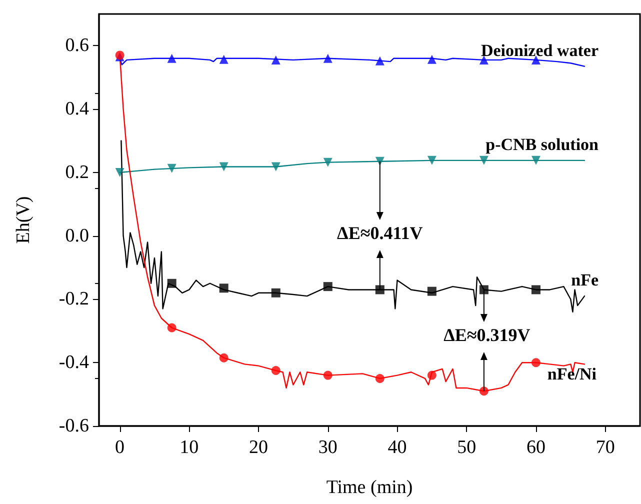  I want to click on y-tick-label: 0.4, so click(77, 109).